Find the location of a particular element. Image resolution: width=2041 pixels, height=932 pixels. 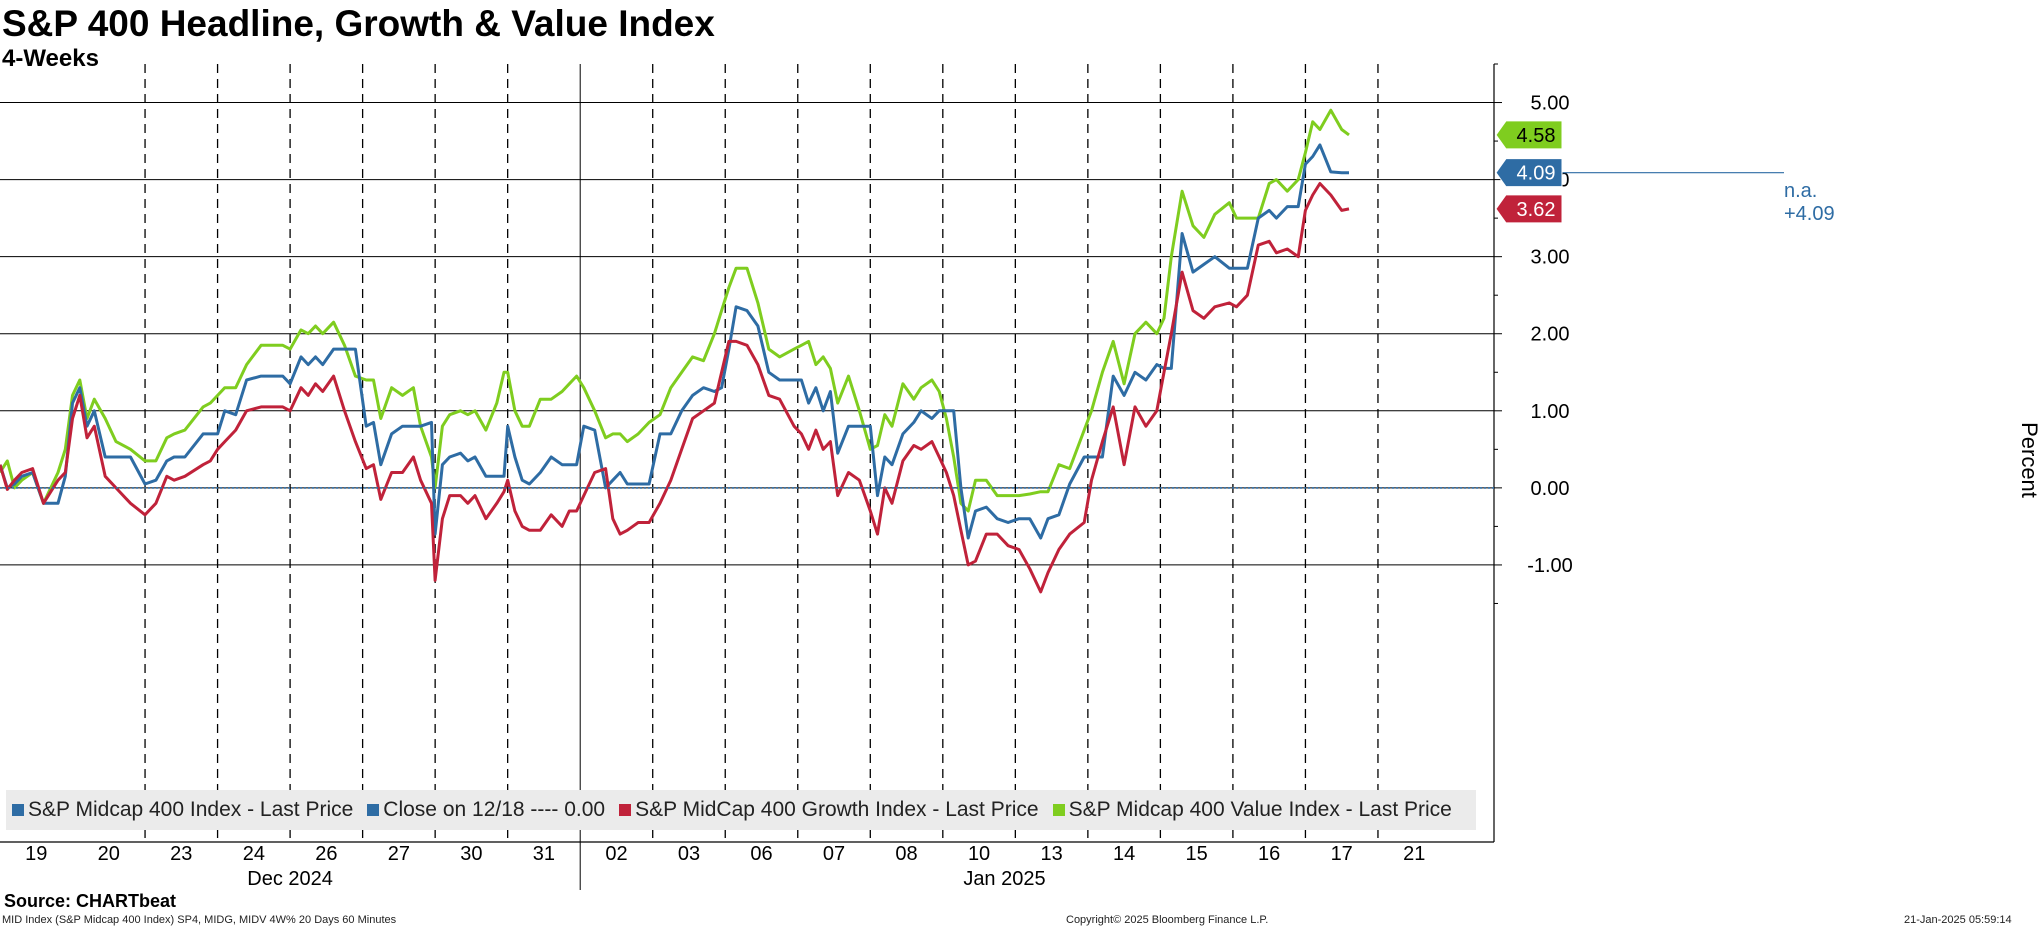

legend-swatch-close is located at coordinates (373, 810).